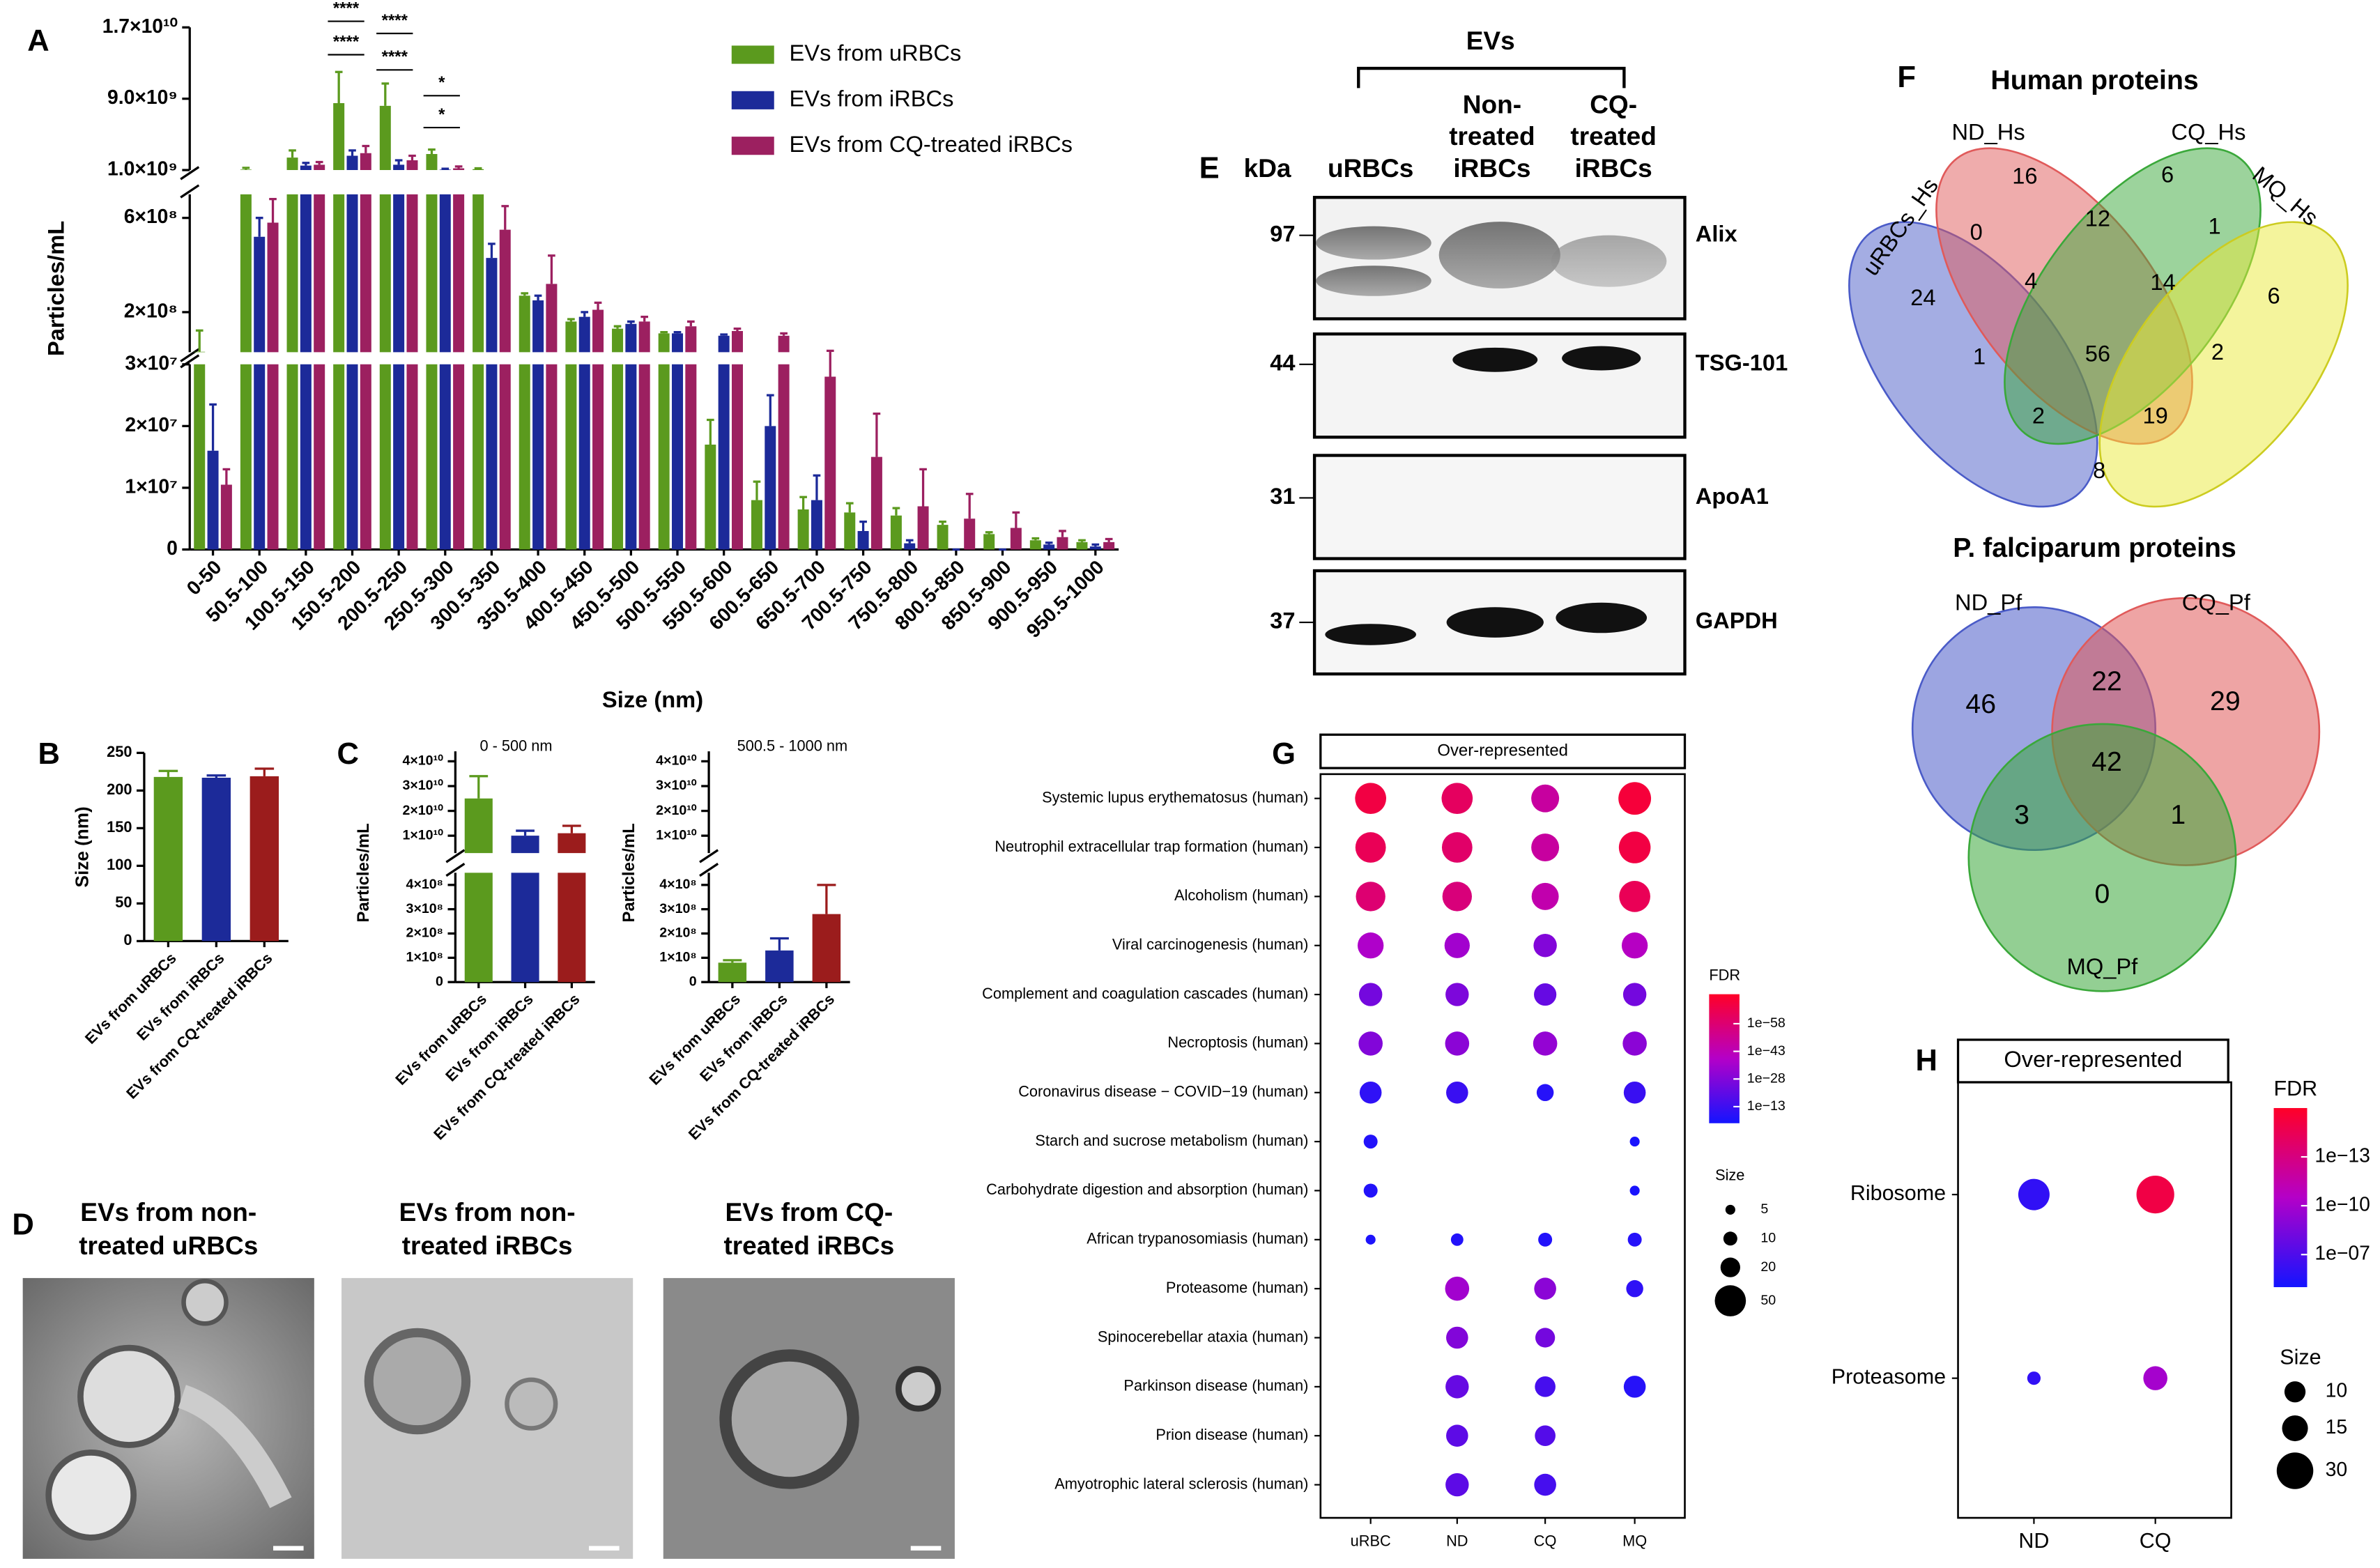 The image size is (2380, 1568). What do you see at coordinates (2103, 966) in the screenshot?
I see `venn-set-label: MQ_Pf` at bounding box center [2103, 966].